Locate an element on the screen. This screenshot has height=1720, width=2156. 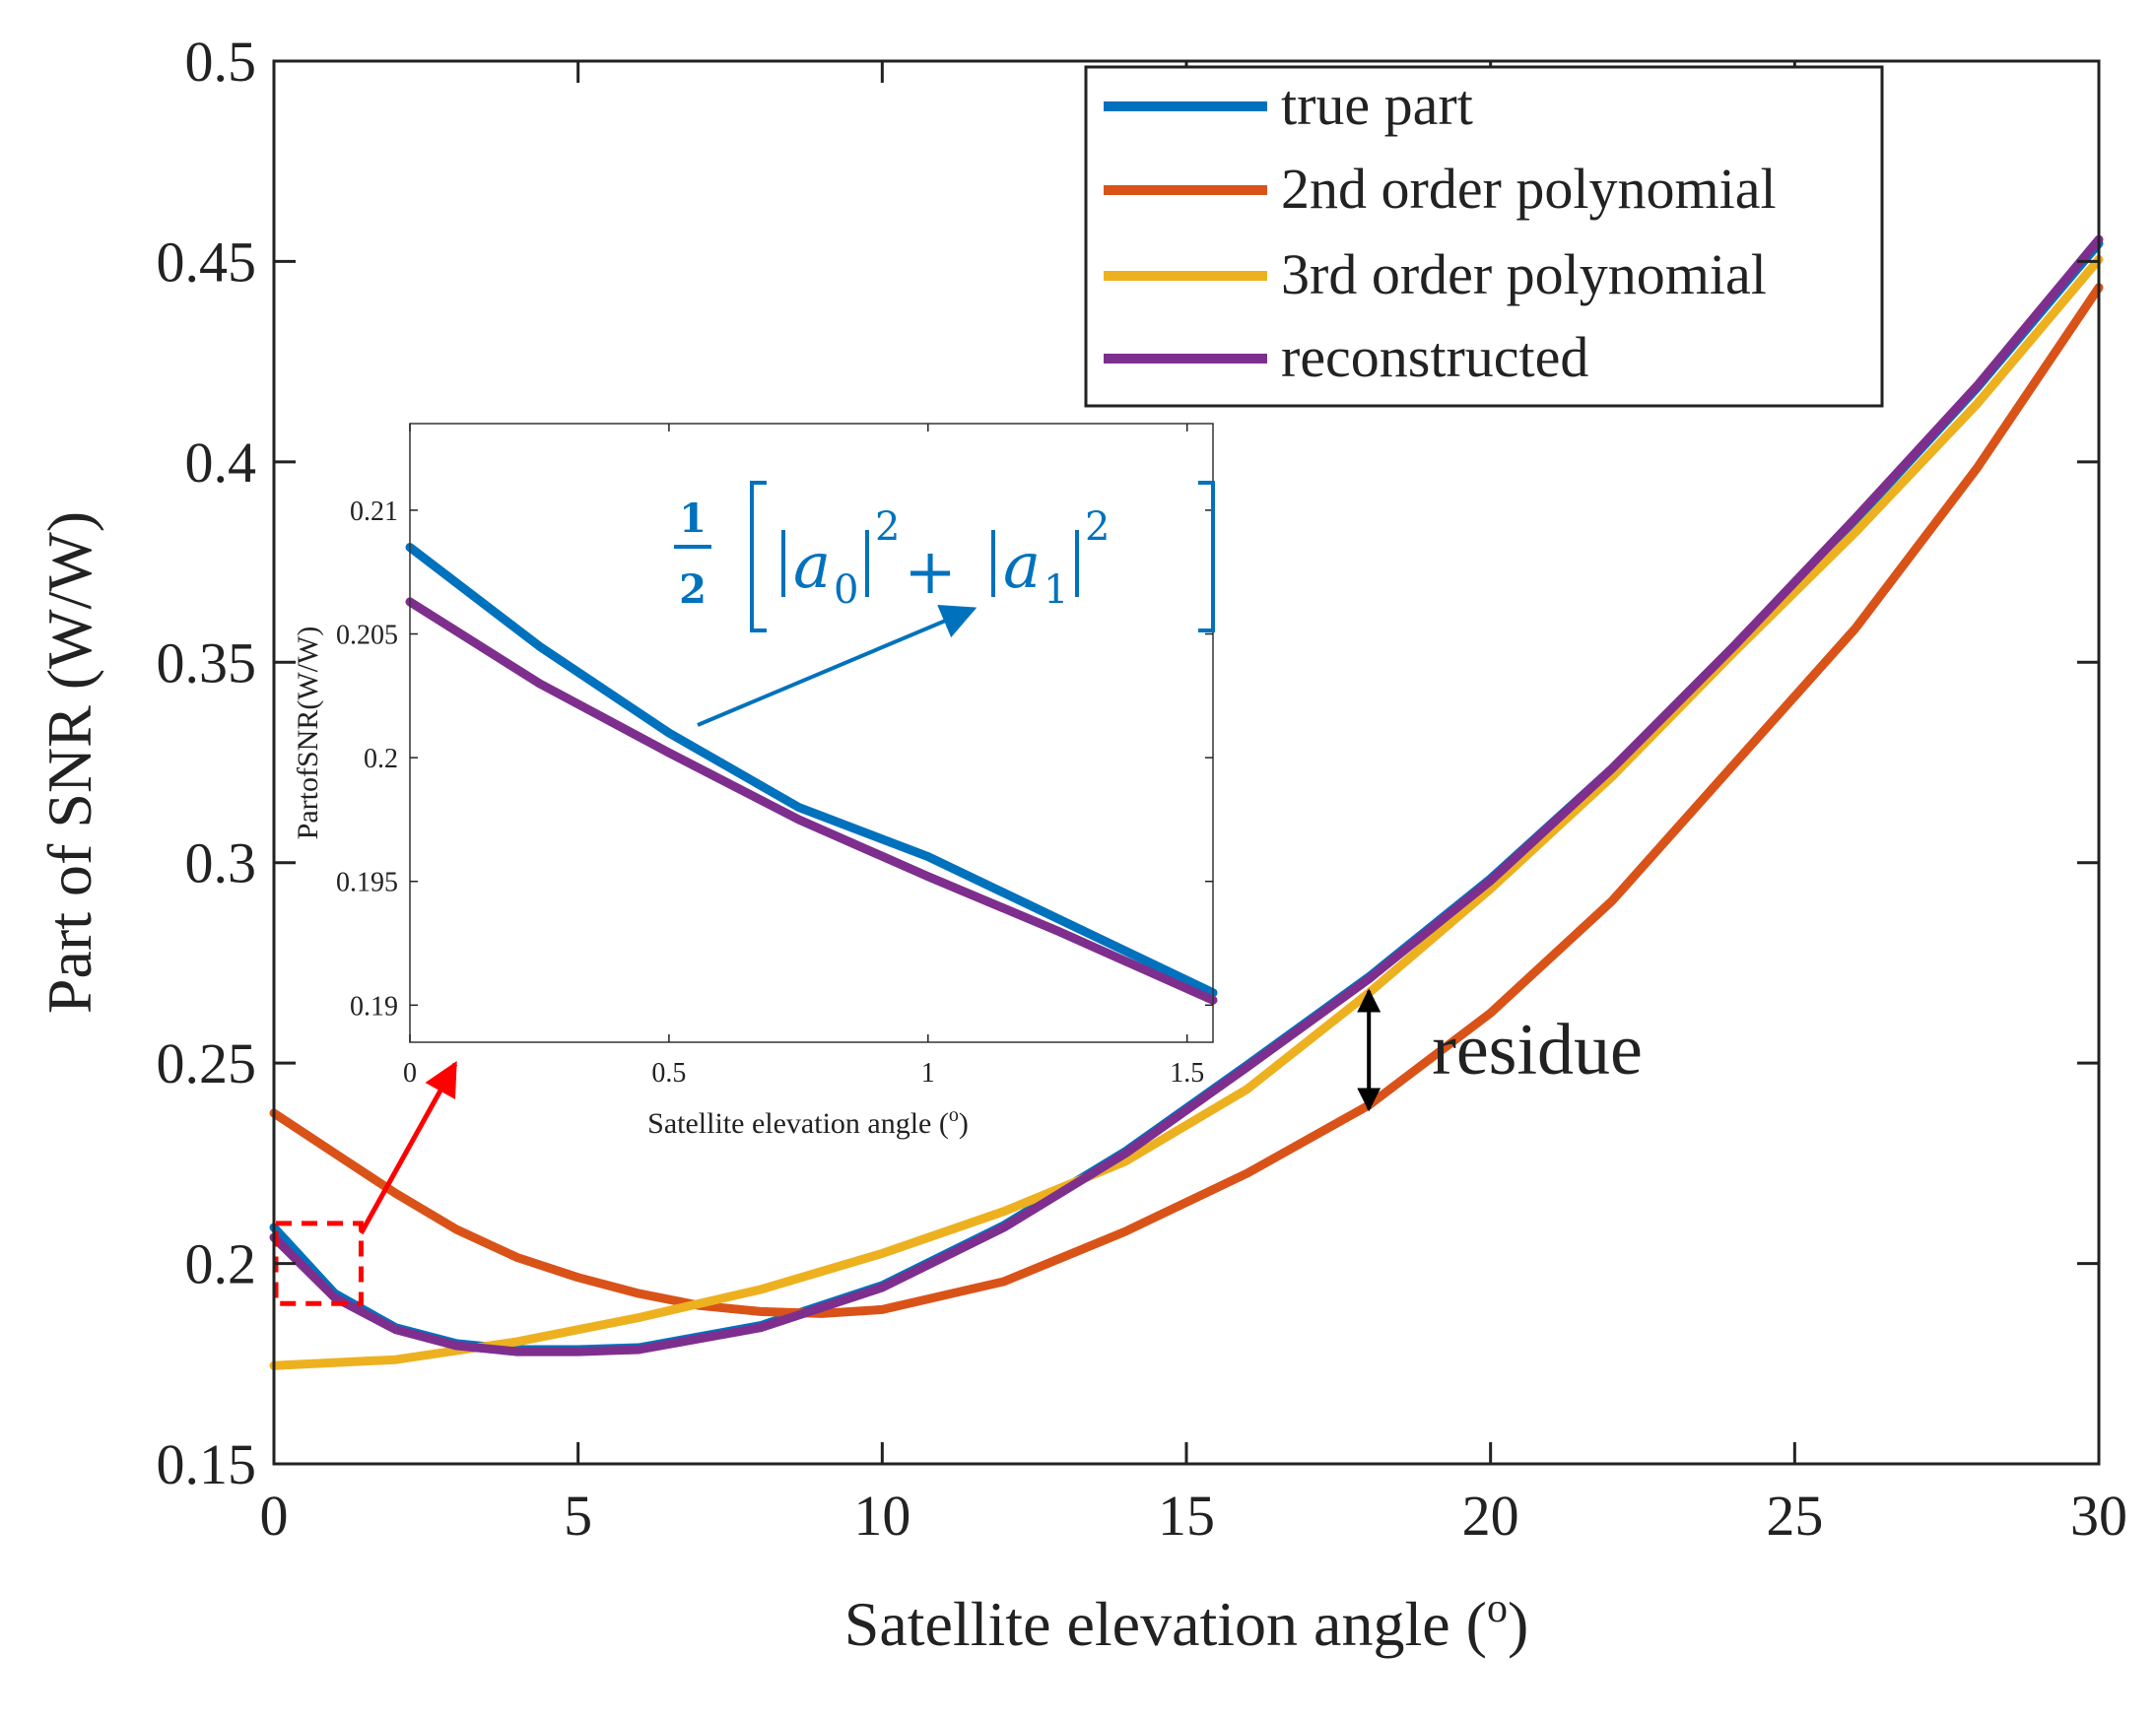
inset-x-tick-label-0: 0 is located at coordinates (410, 1073).